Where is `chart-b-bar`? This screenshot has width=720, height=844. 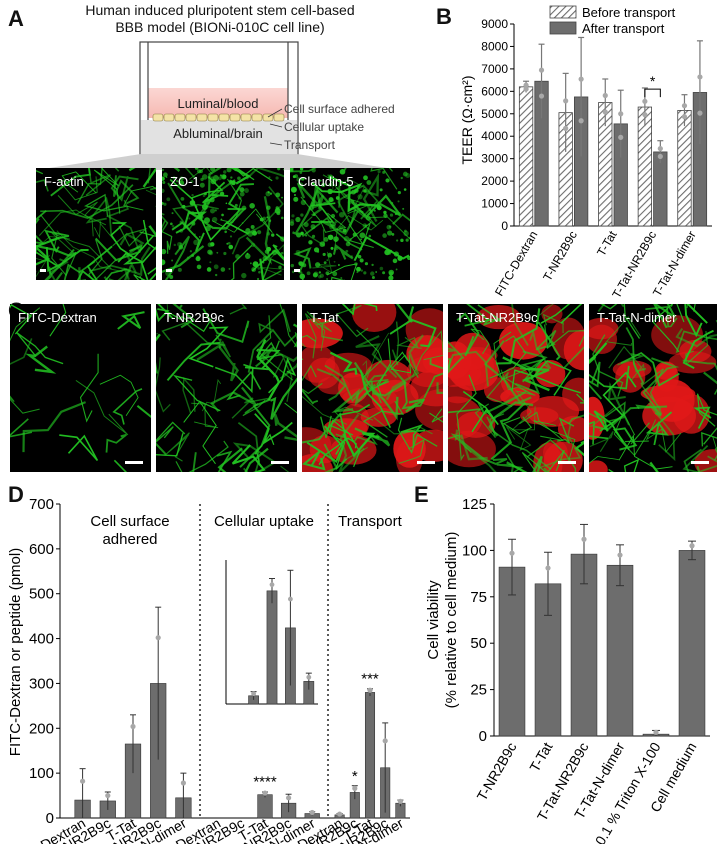 chart-b-bar is located at coordinates (684, 168).